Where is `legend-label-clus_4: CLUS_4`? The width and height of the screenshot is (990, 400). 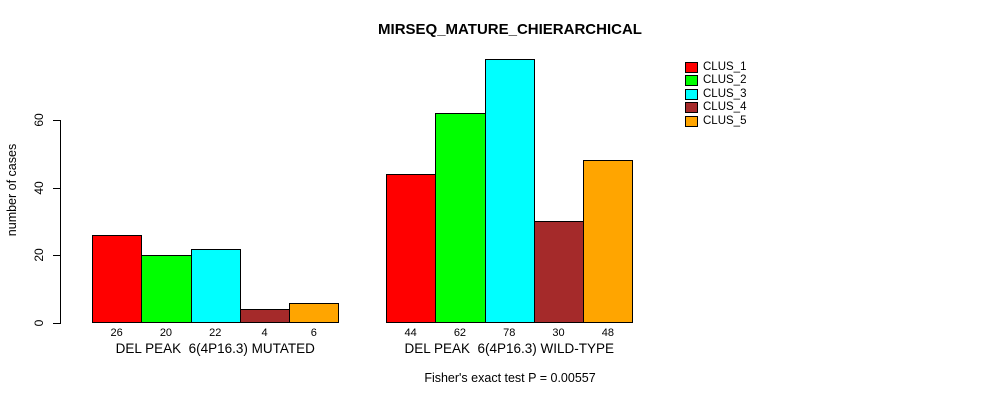 legend-label-clus_4: CLUS_4 is located at coordinates (725, 107).